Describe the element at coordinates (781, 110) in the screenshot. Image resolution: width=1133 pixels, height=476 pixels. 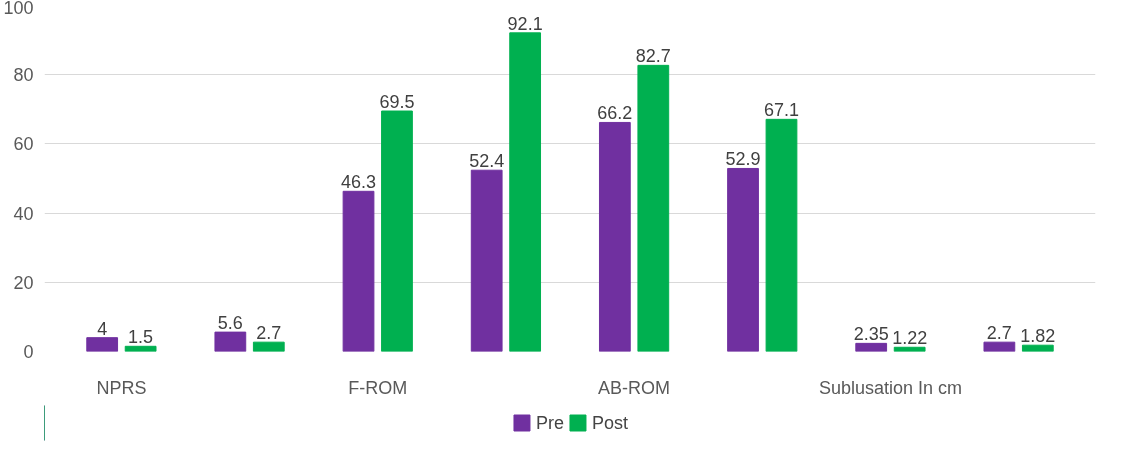
I see `data-label: 67.1` at that location.